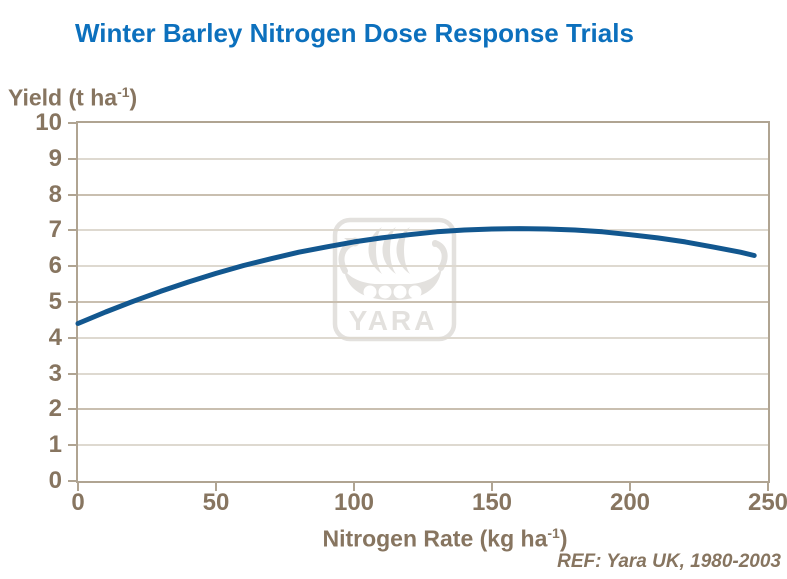 Image resolution: width=787 pixels, height=579 pixels. I want to click on viking-ship-icon, so click(393, 263).